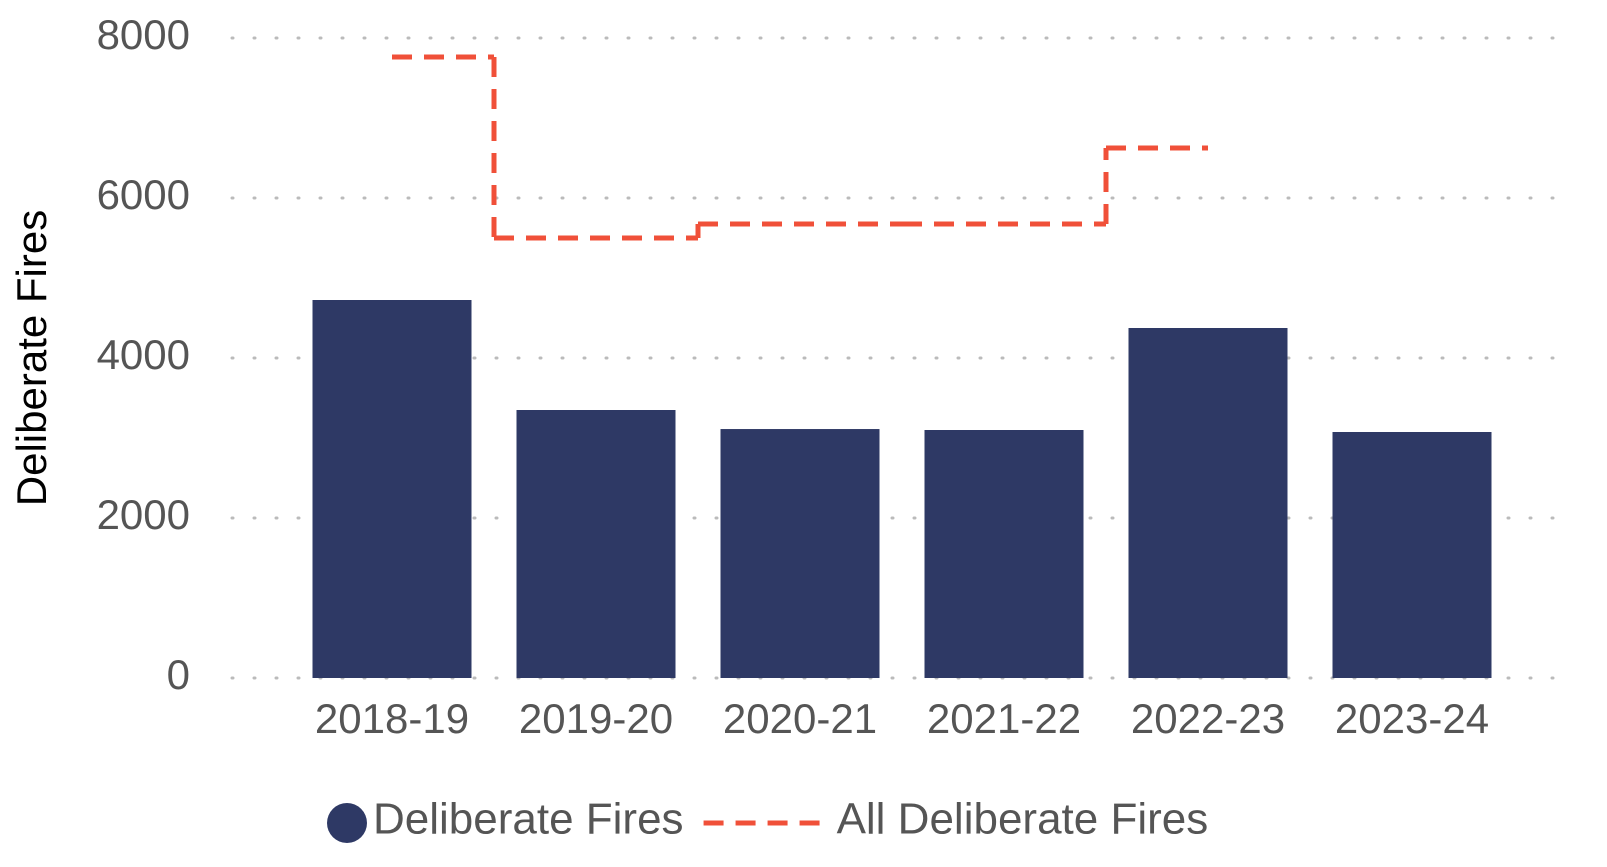  Describe the element at coordinates (143, 194) in the screenshot. I see `y-tick-label: 6000` at that location.